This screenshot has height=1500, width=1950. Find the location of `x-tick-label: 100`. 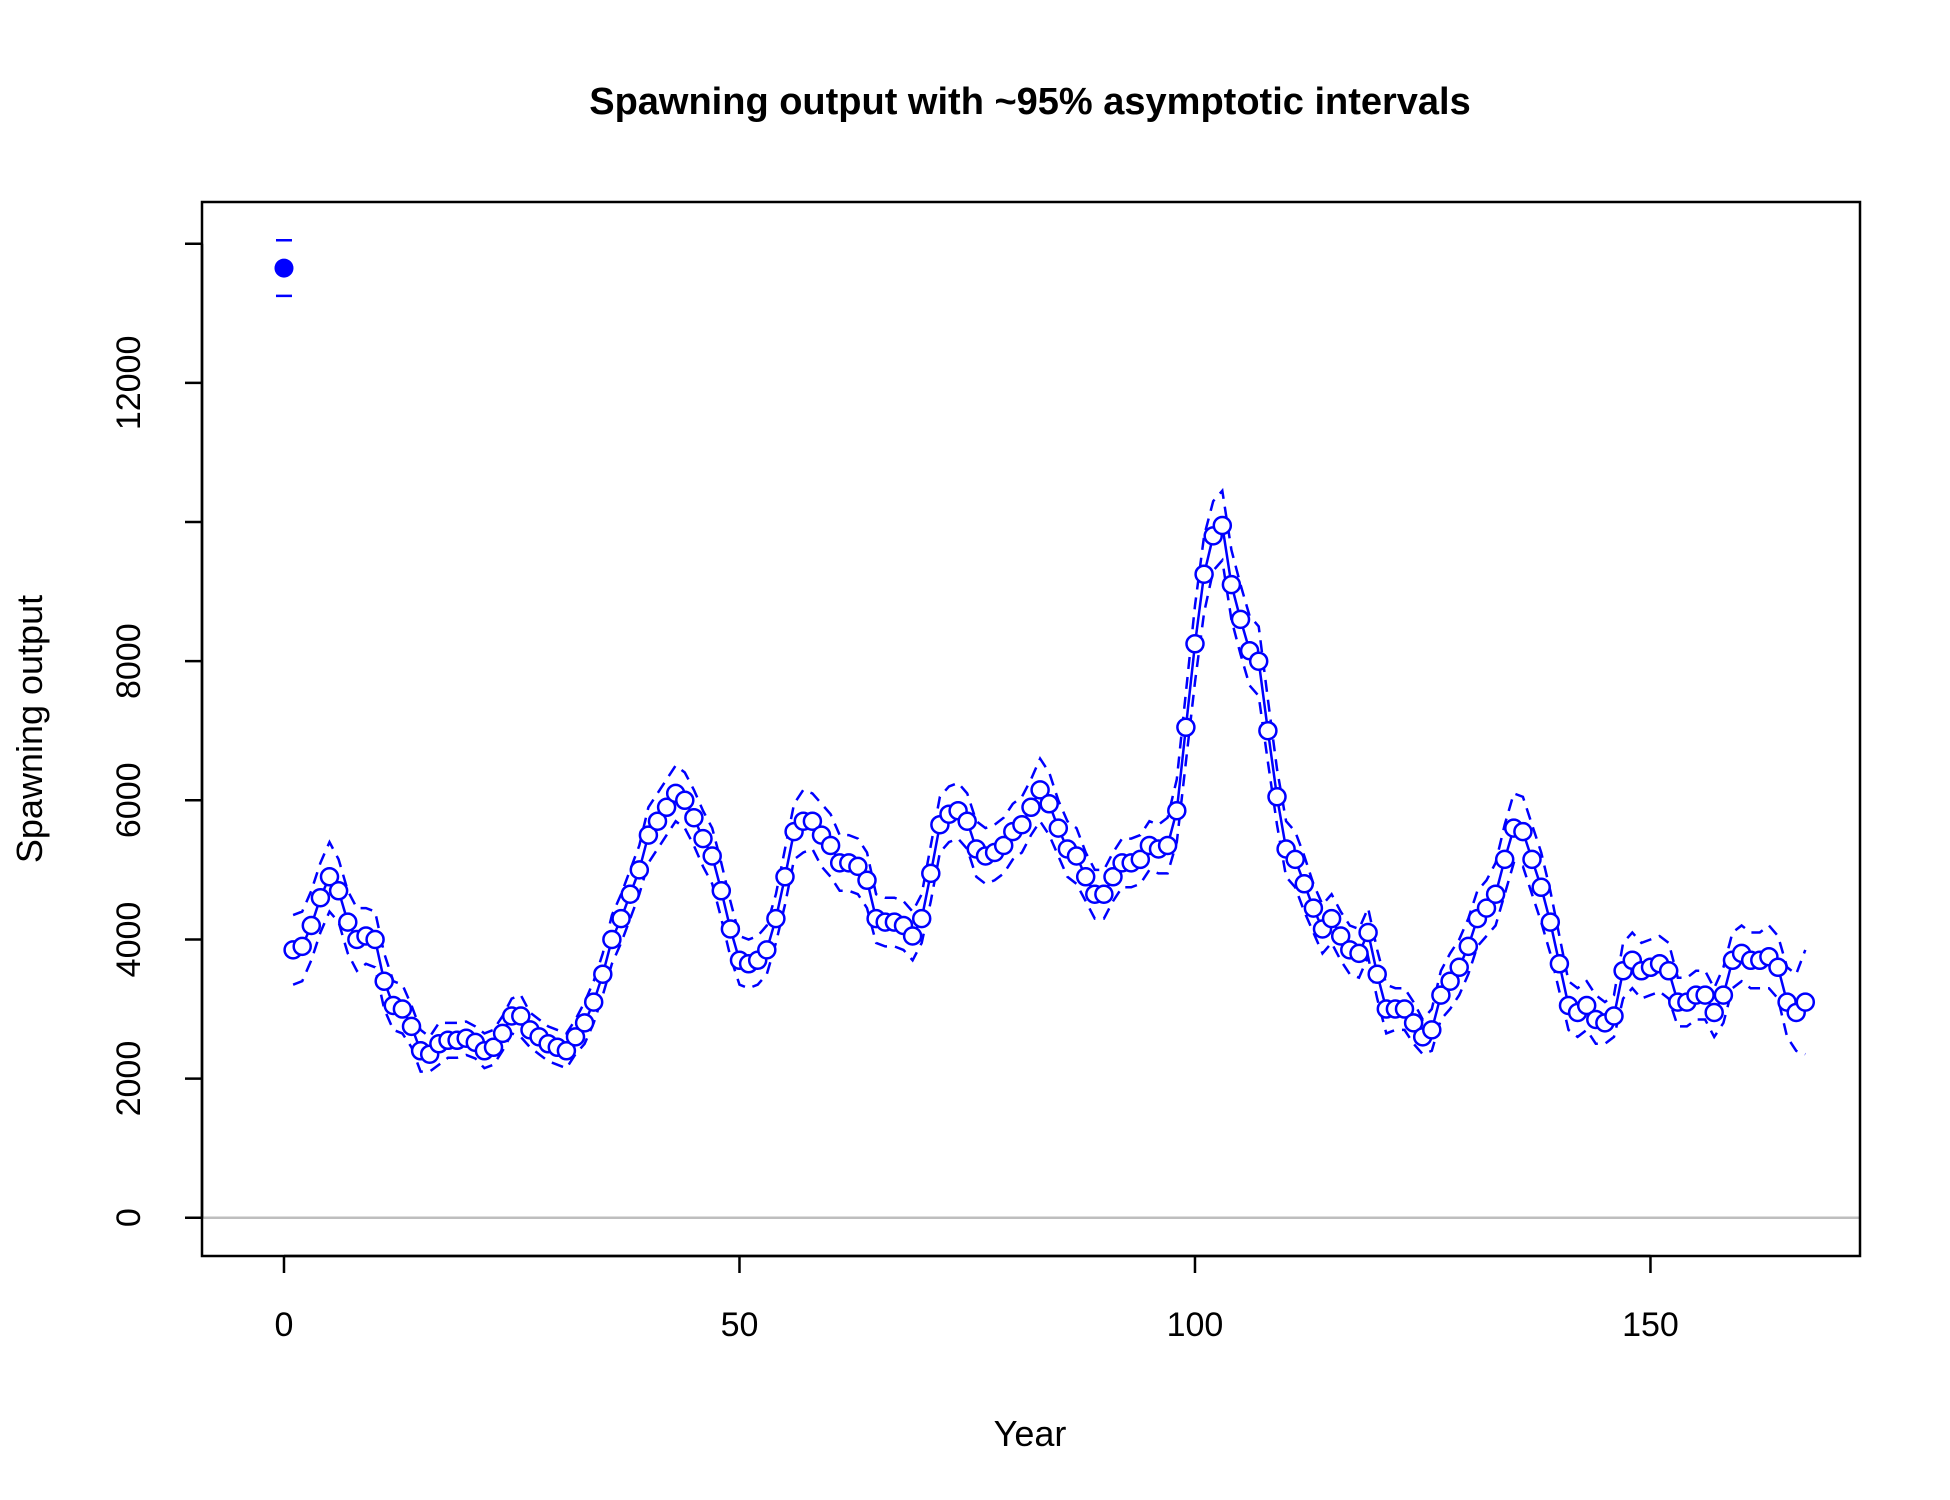

x-tick-label: 100 is located at coordinates (1195, 1325).